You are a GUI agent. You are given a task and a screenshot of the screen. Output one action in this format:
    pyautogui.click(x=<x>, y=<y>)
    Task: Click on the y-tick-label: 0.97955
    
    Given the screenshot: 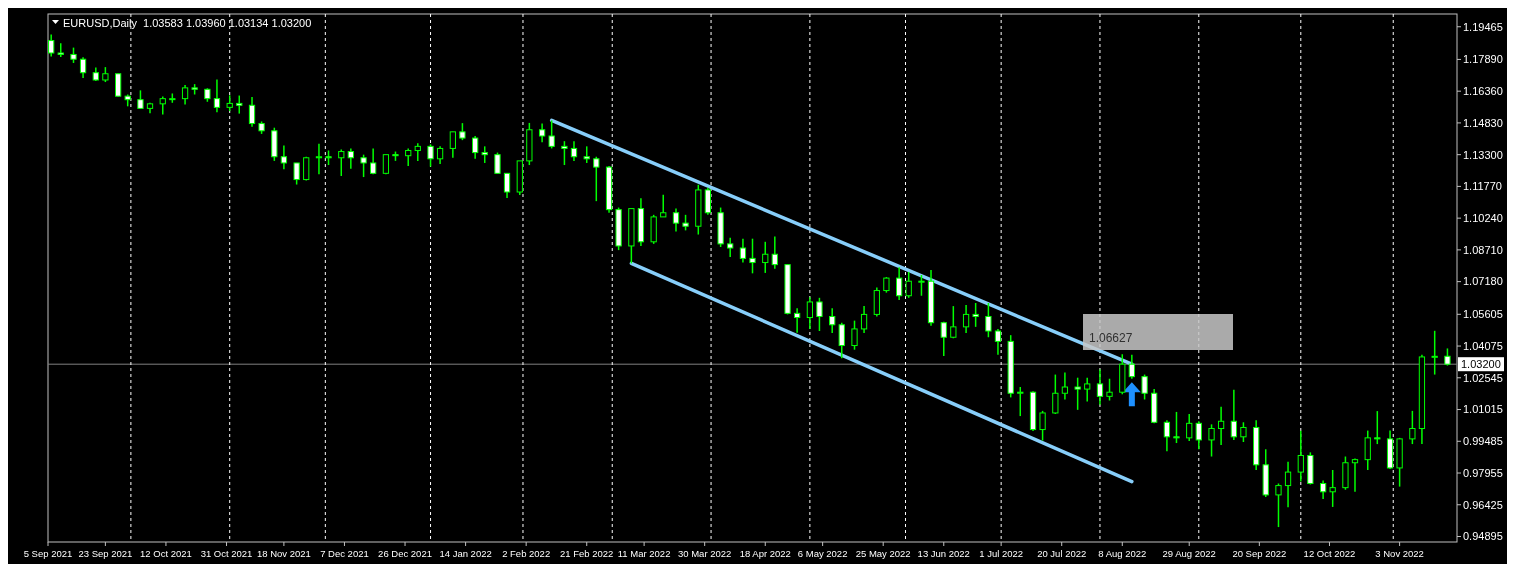 What is the action you would take?
    pyautogui.click(x=1483, y=472)
    